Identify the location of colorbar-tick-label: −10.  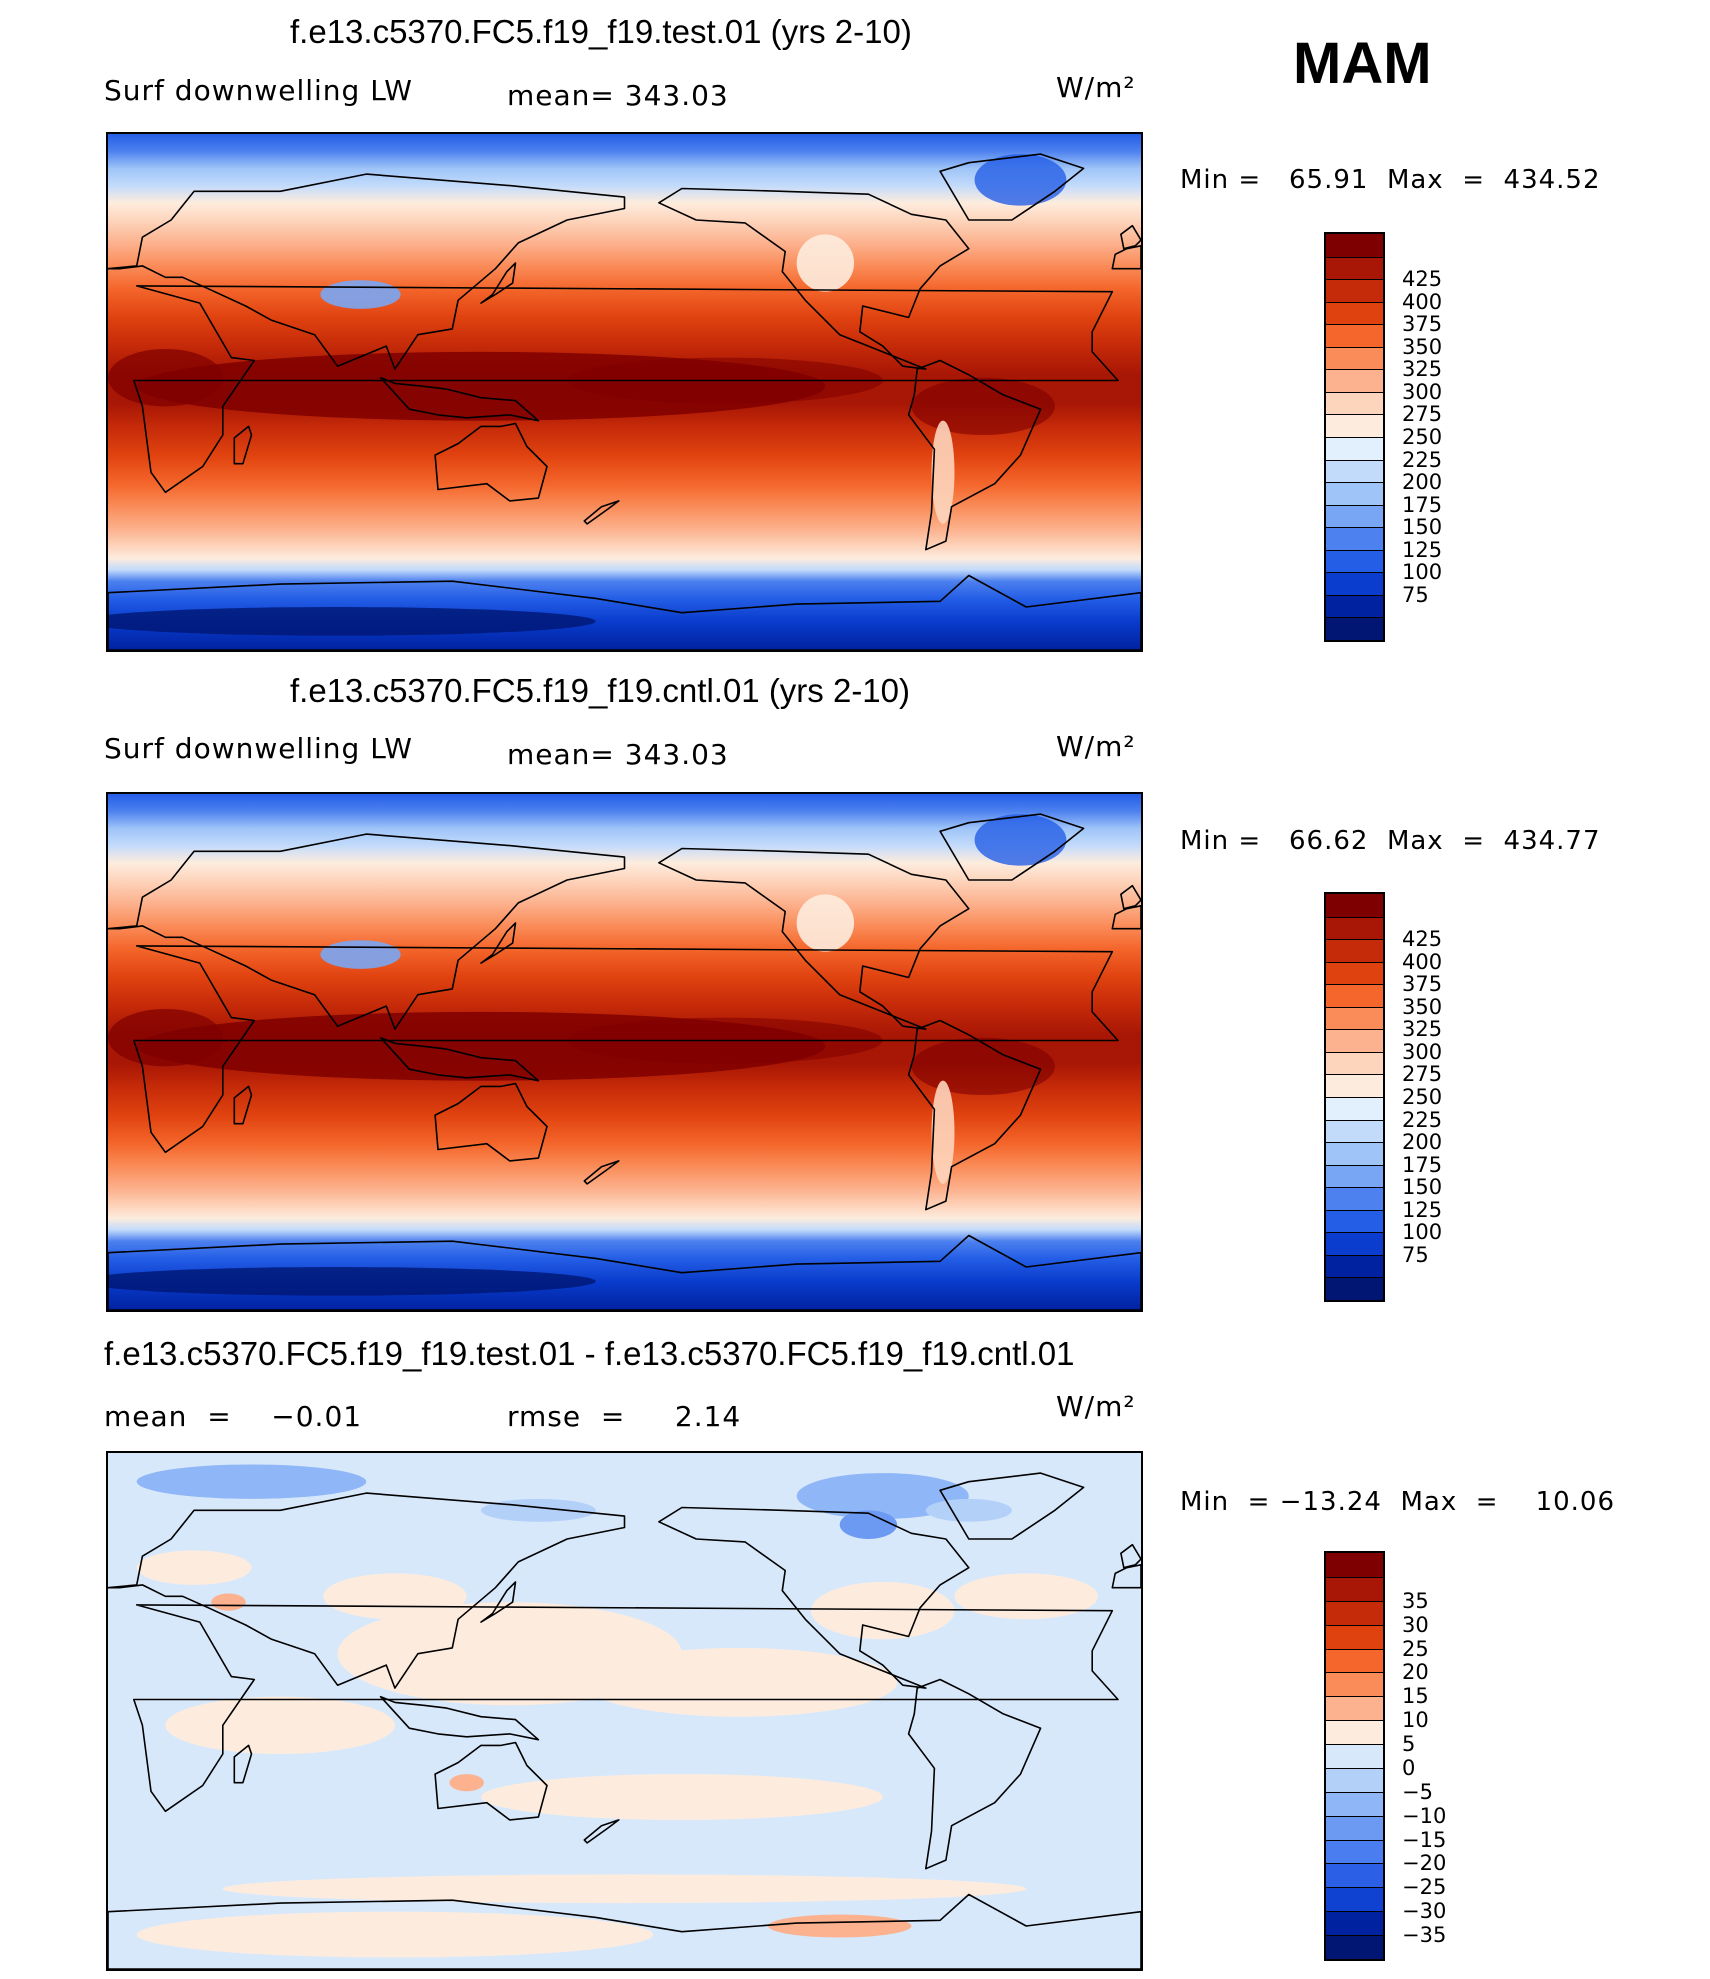
(1424, 1815).